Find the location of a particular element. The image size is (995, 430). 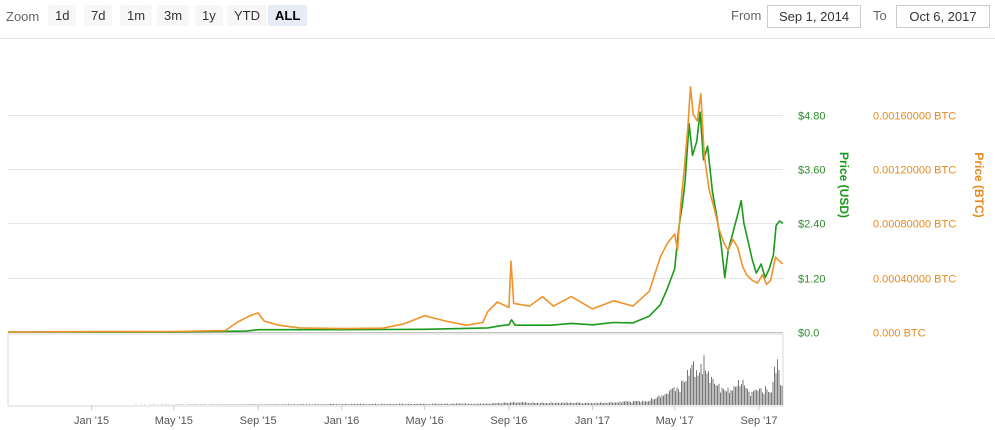

x-tick-label: Sep '16 is located at coordinates (508, 421).